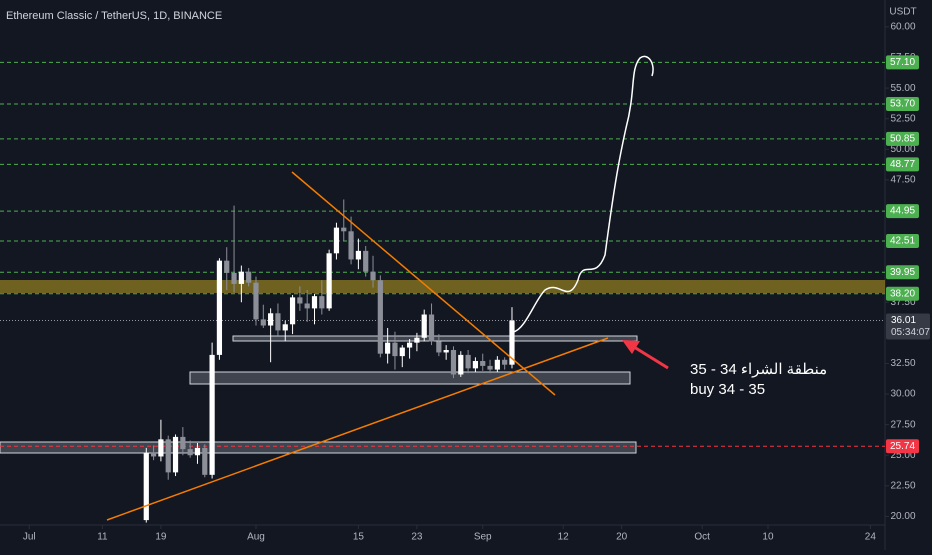 The height and width of the screenshot is (555, 932). I want to click on price-level-label: 57.10, so click(902, 62).